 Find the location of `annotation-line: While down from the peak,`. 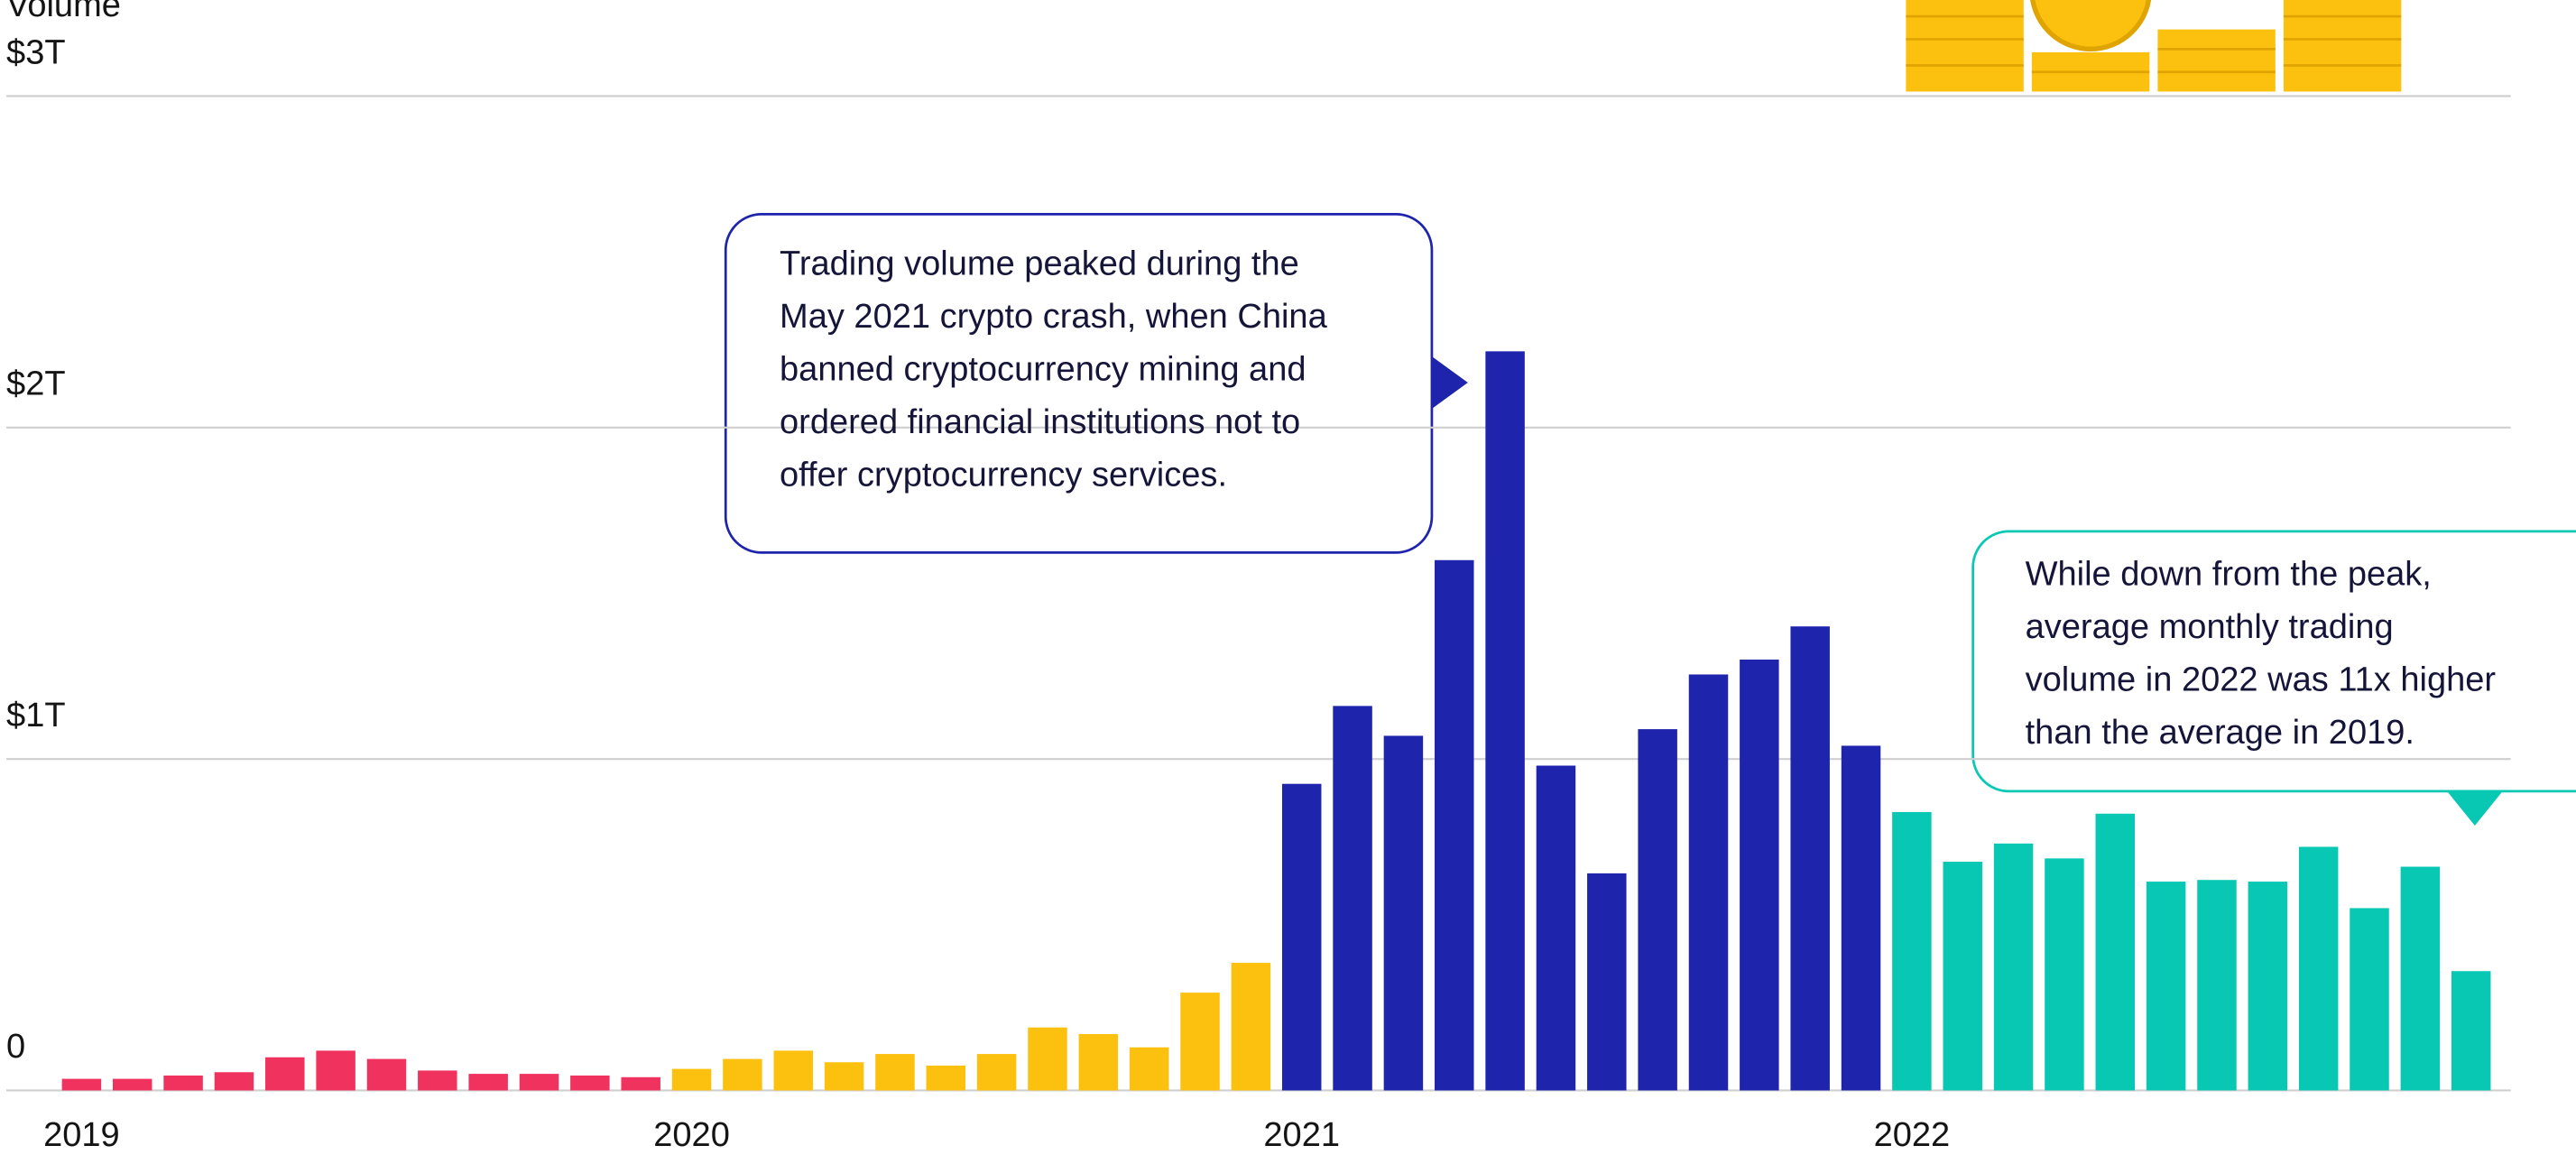

annotation-line: While down from the peak, is located at coordinates (2229, 575).